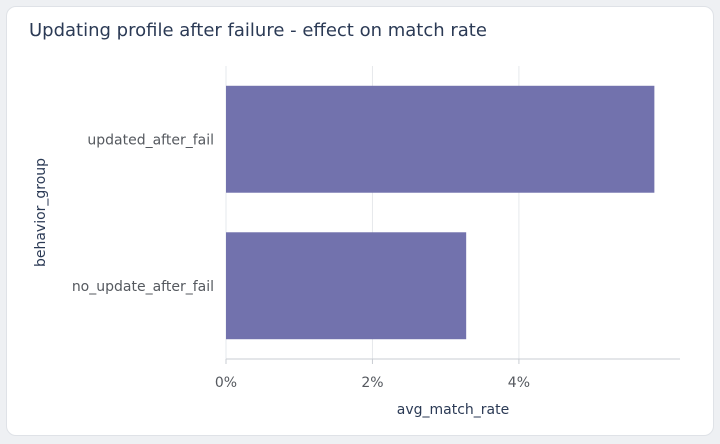 This screenshot has height=444, width=720. What do you see at coordinates (143, 287) in the screenshot?
I see `y-tick-label: no_update_after_fail` at bounding box center [143, 287].